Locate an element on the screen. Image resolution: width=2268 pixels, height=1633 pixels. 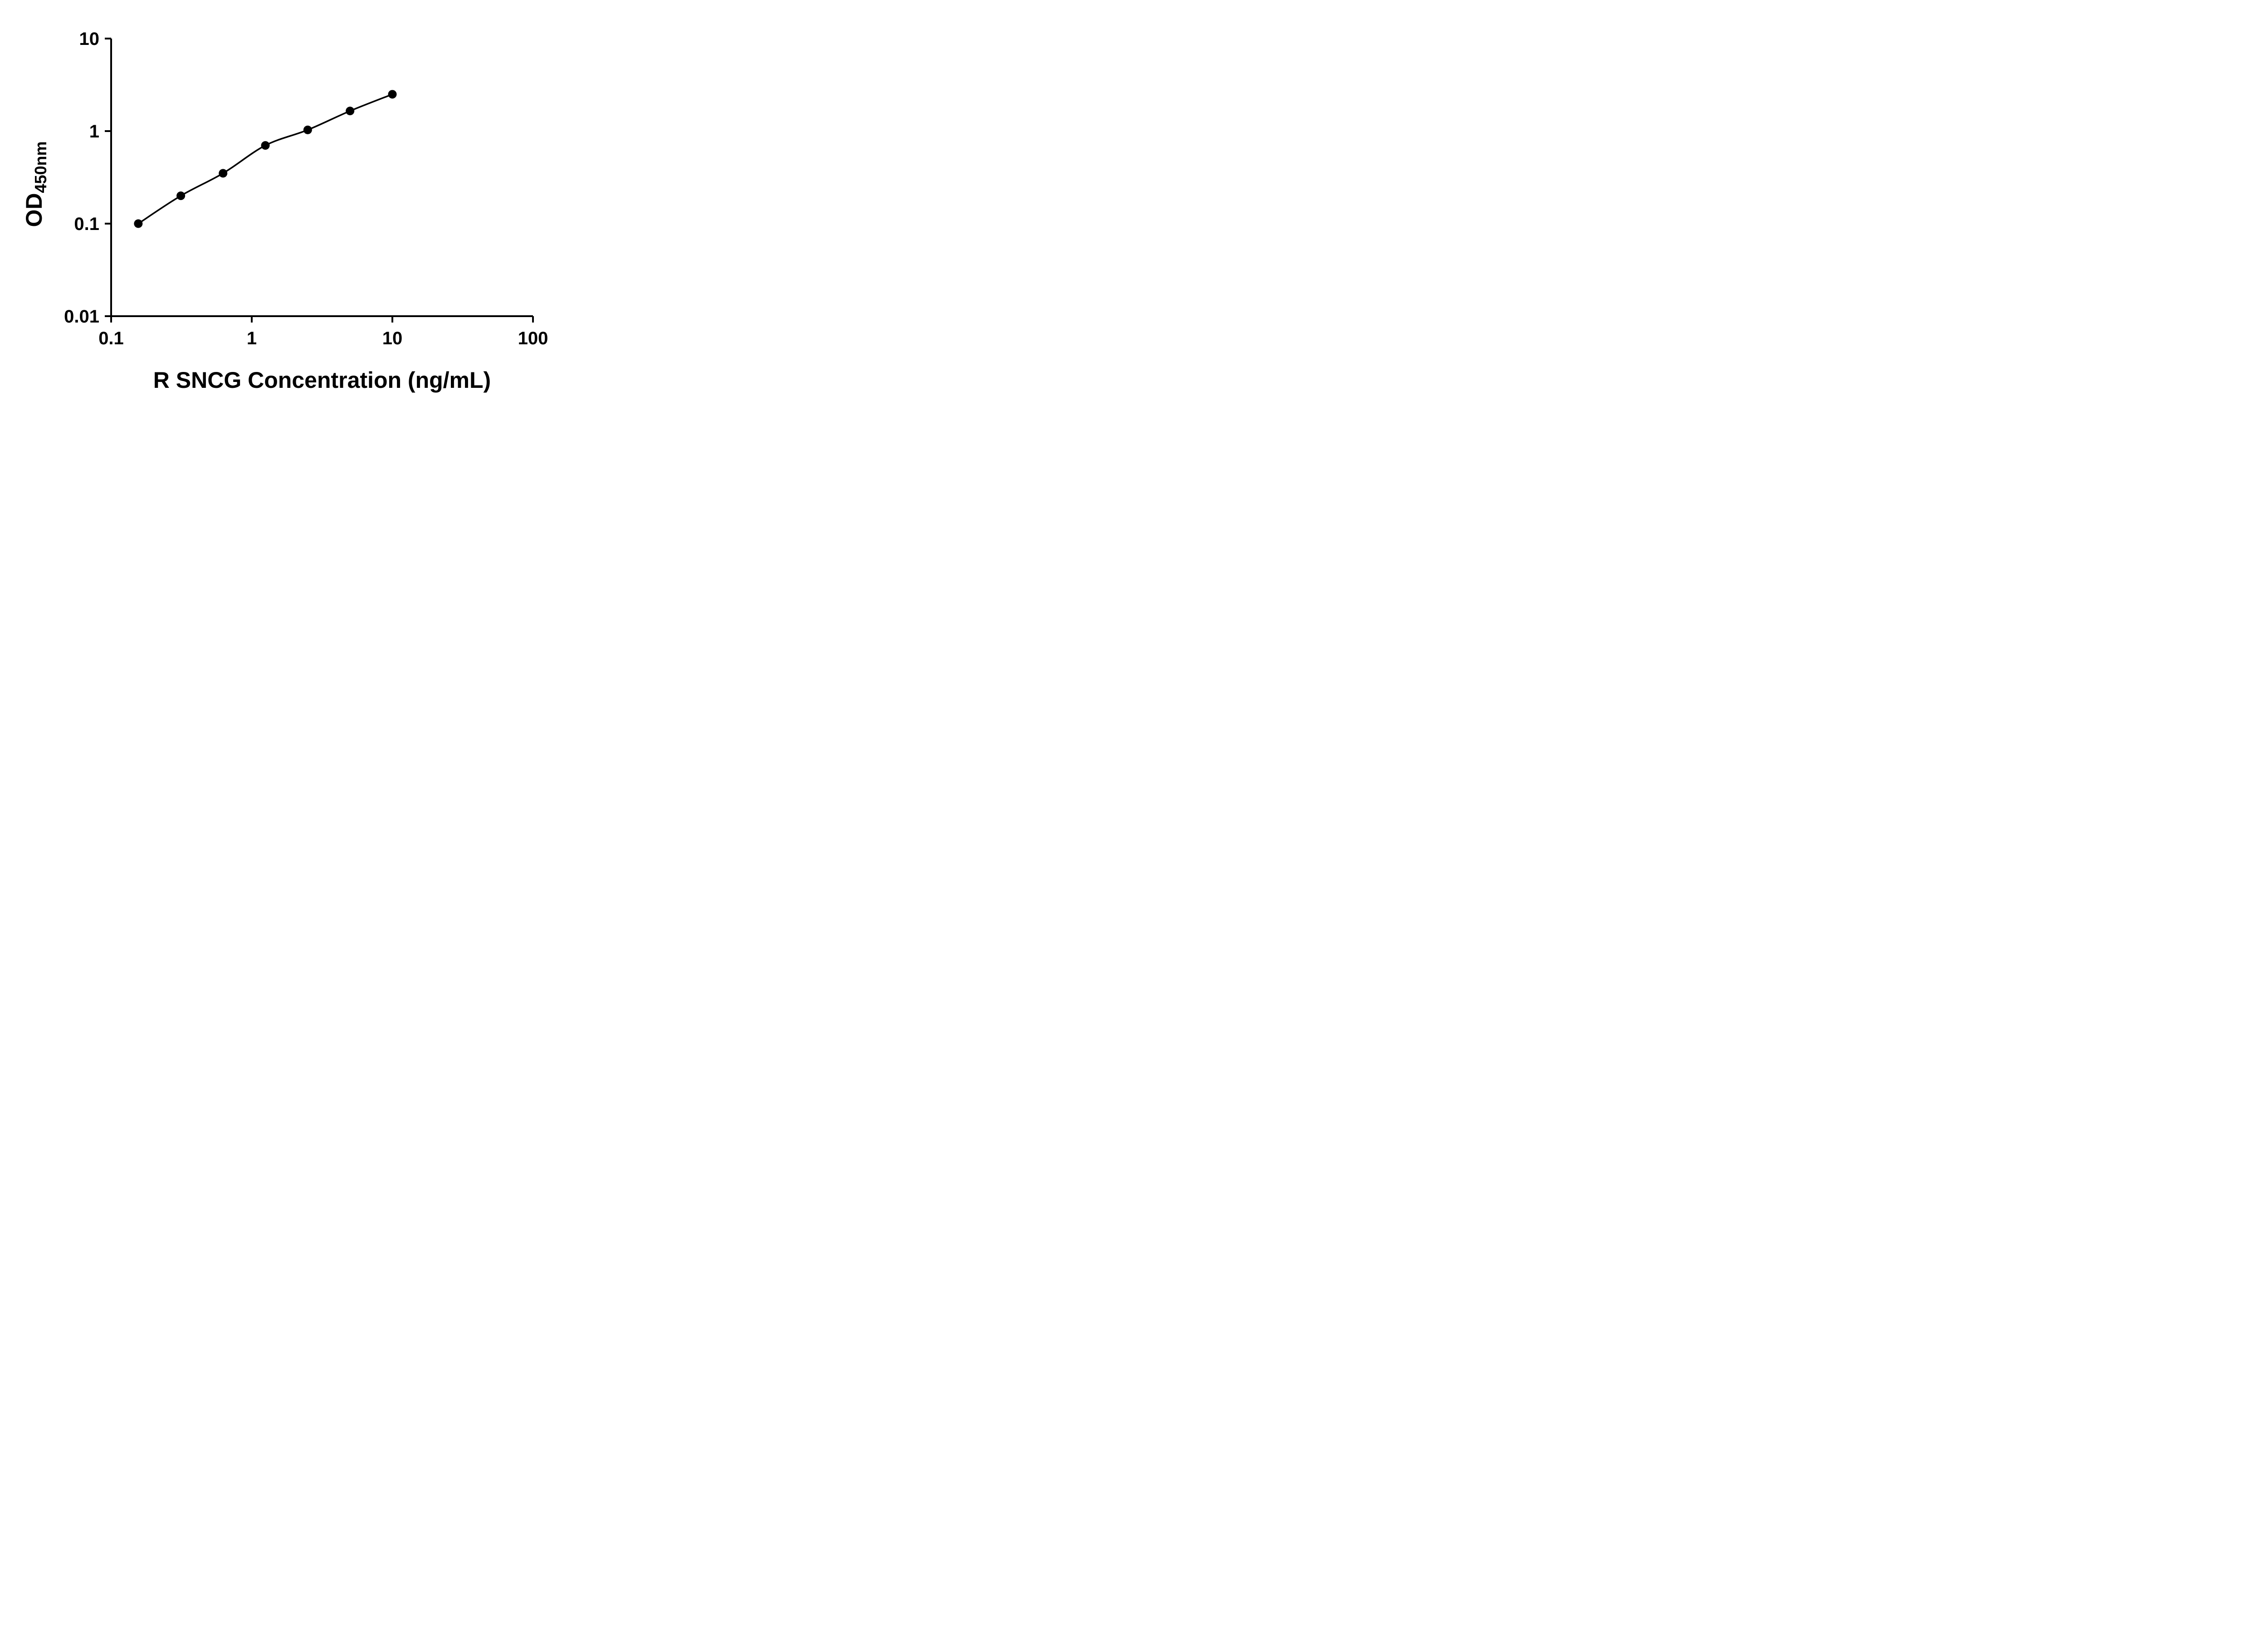
x-tick-label: 10 is located at coordinates (393, 338).